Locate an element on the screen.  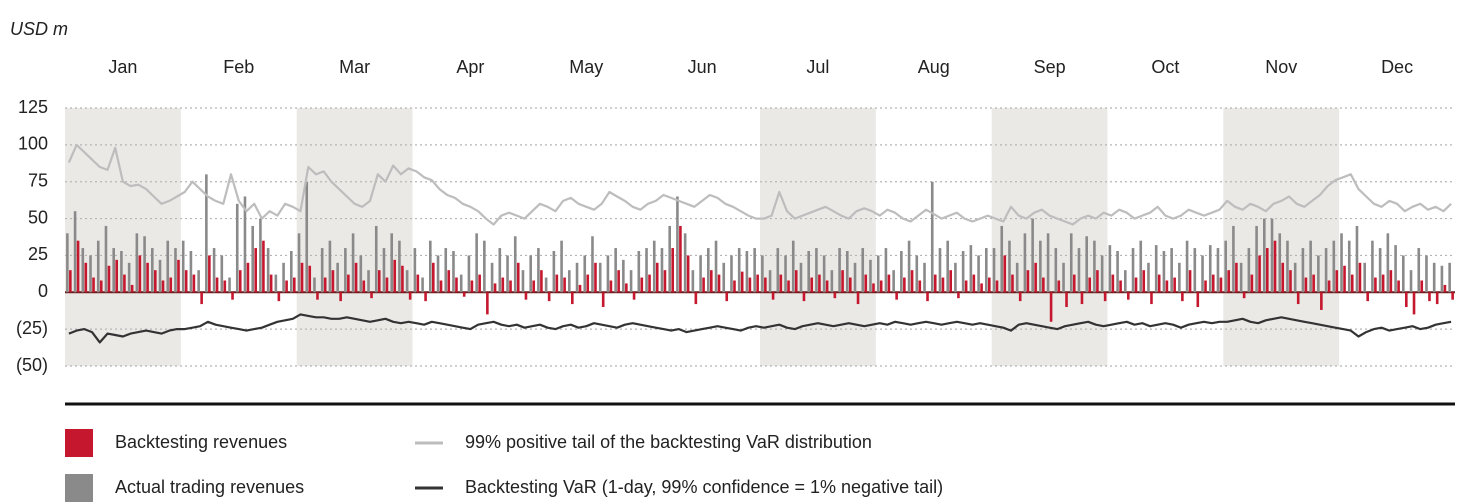
month-band is located at coordinates (818, 237).